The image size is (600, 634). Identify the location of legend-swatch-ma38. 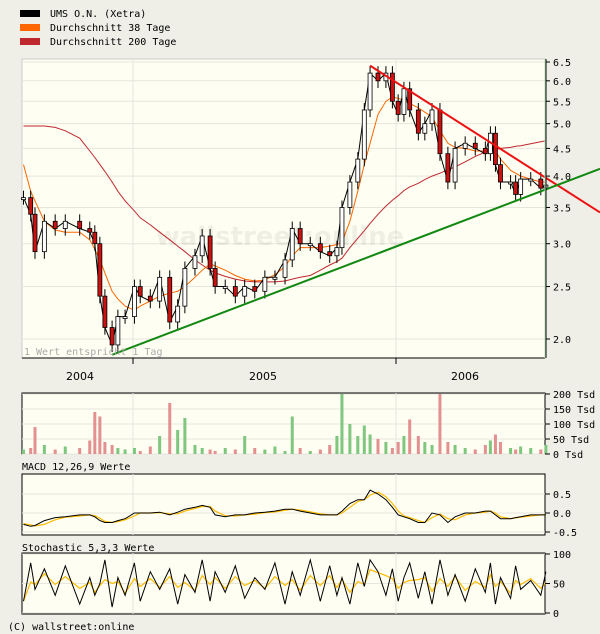
(30, 27).